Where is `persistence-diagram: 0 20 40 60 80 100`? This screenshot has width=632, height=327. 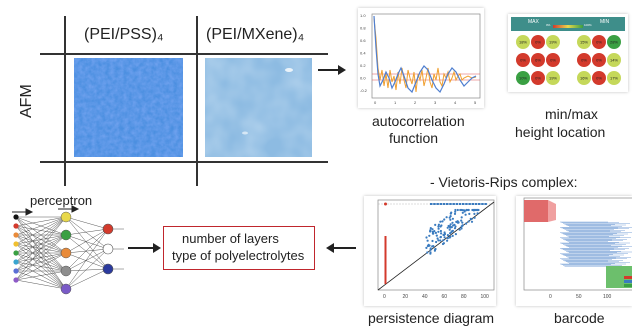 persistence-diagram: 0 20 40 60 80 100 is located at coordinates (430, 251).